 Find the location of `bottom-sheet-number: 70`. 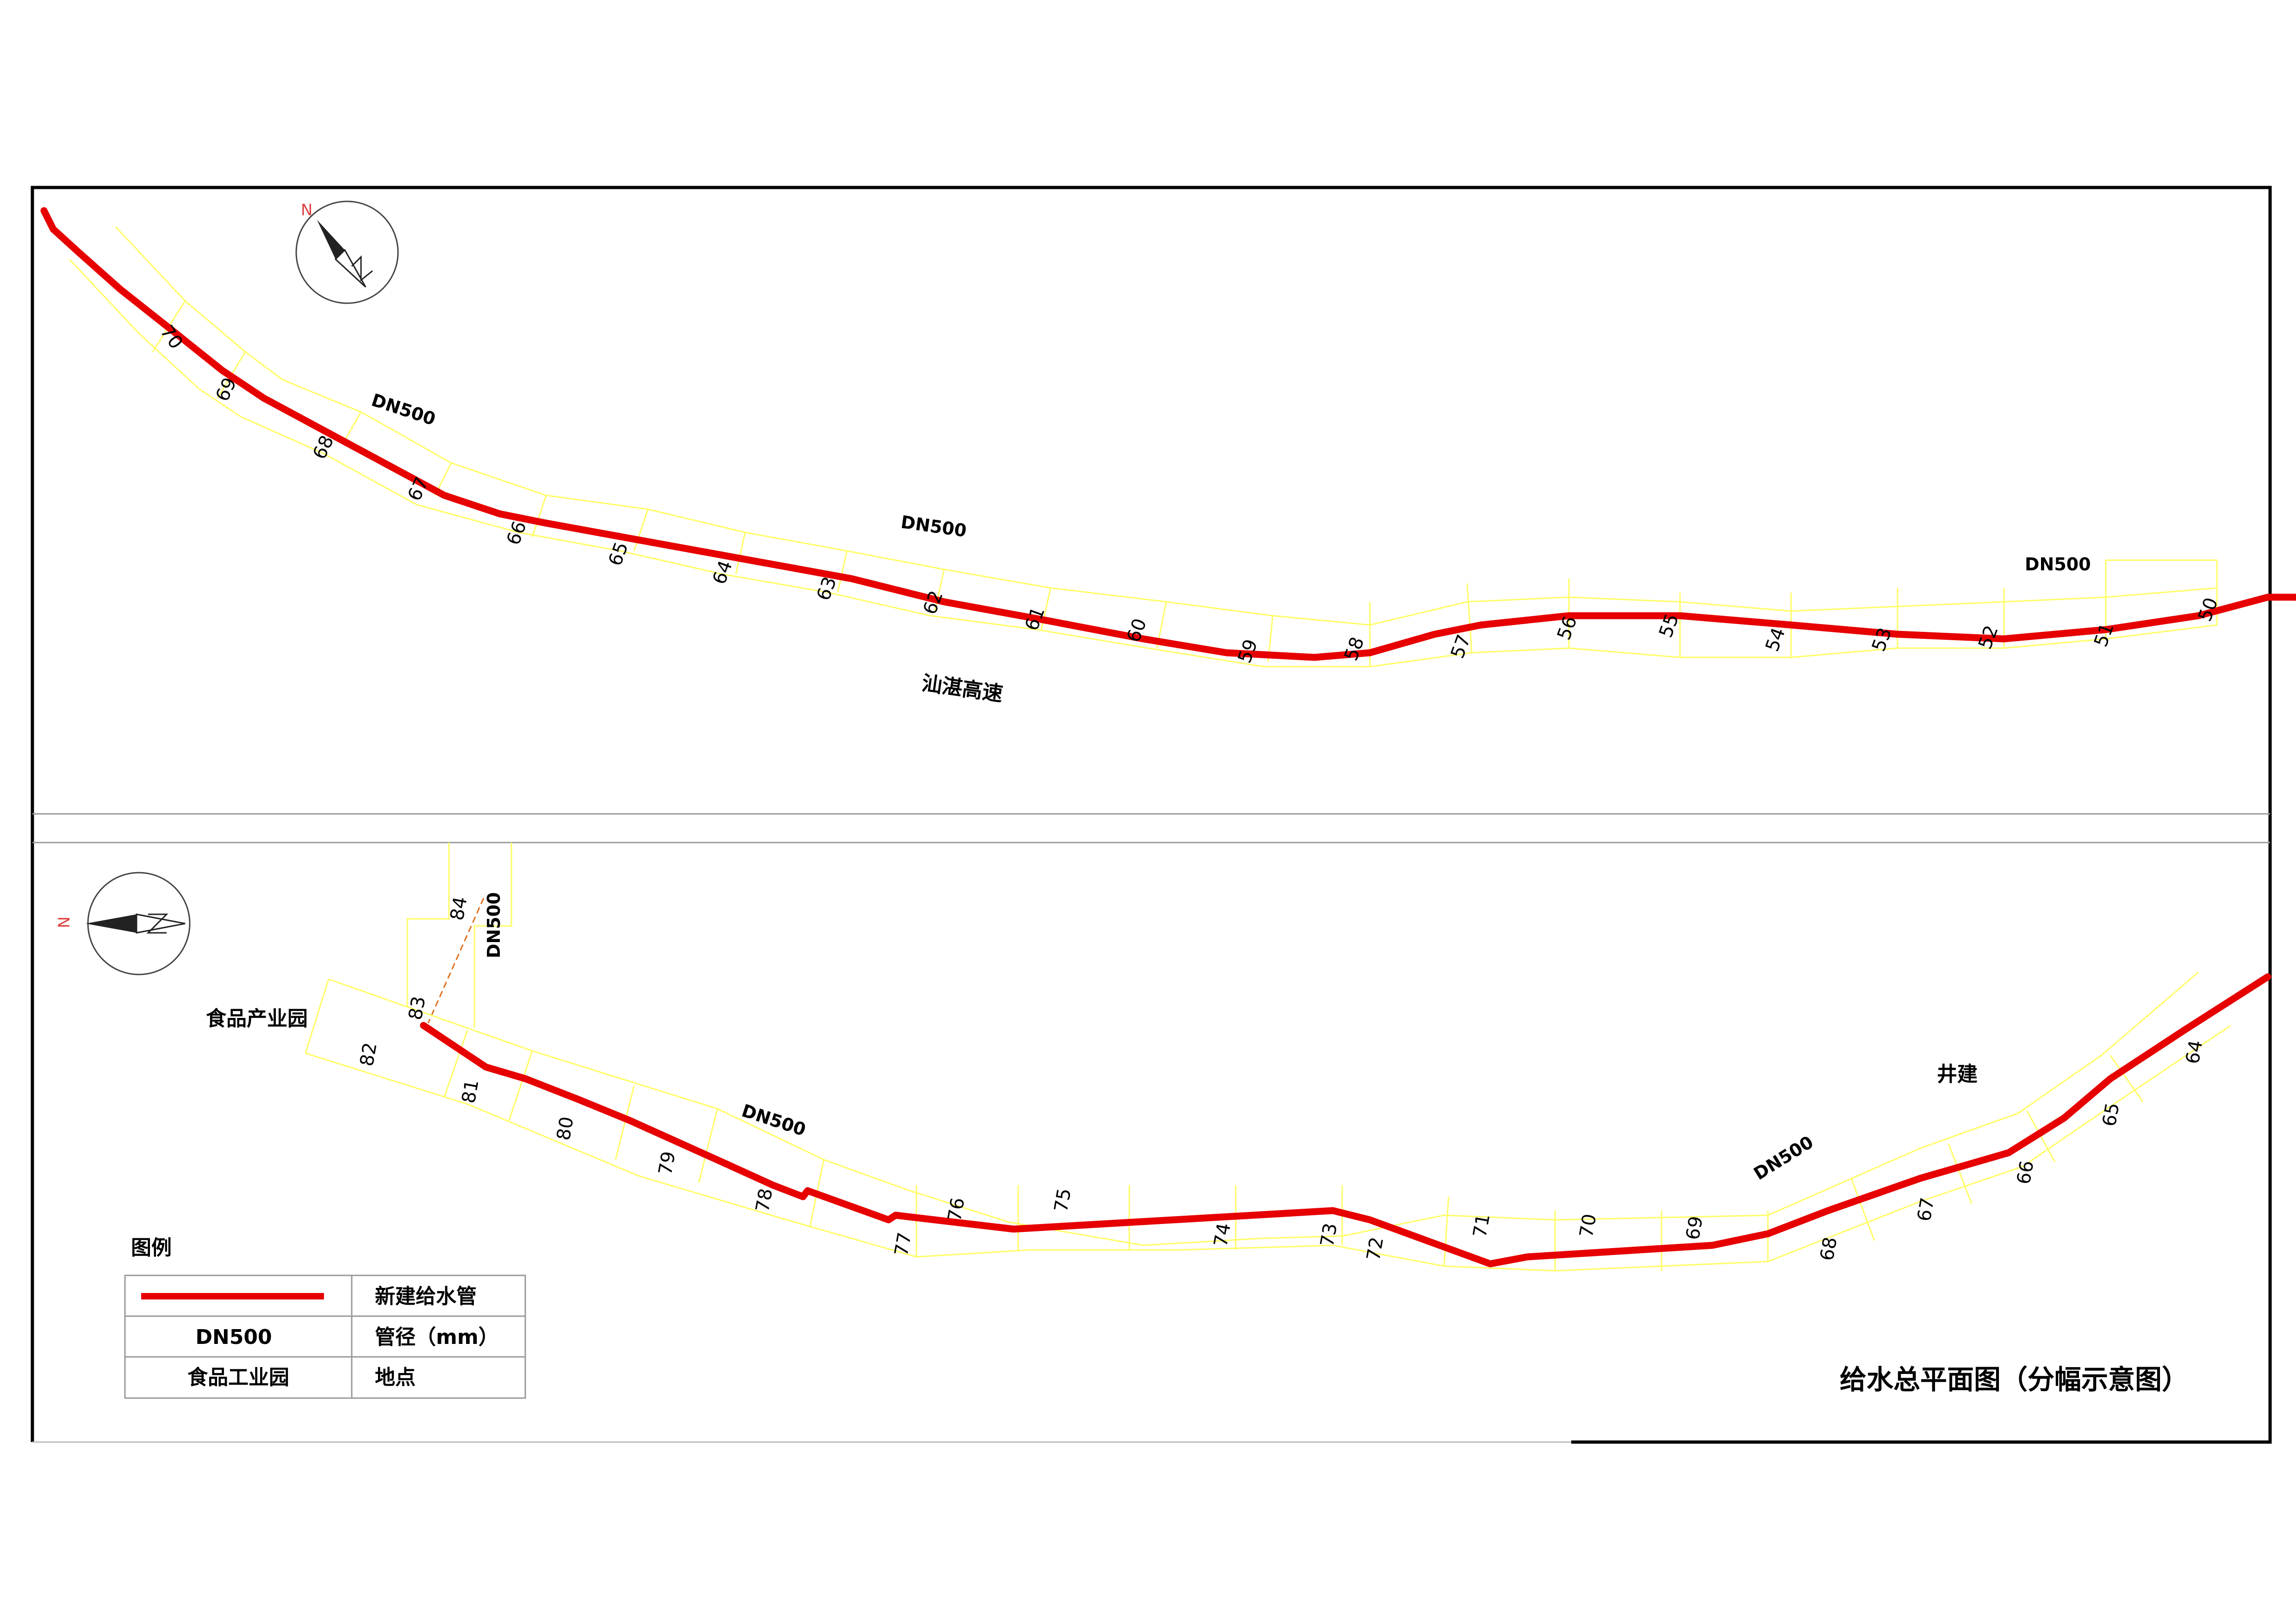

bottom-sheet-number: 70 is located at coordinates (1588, 1225).